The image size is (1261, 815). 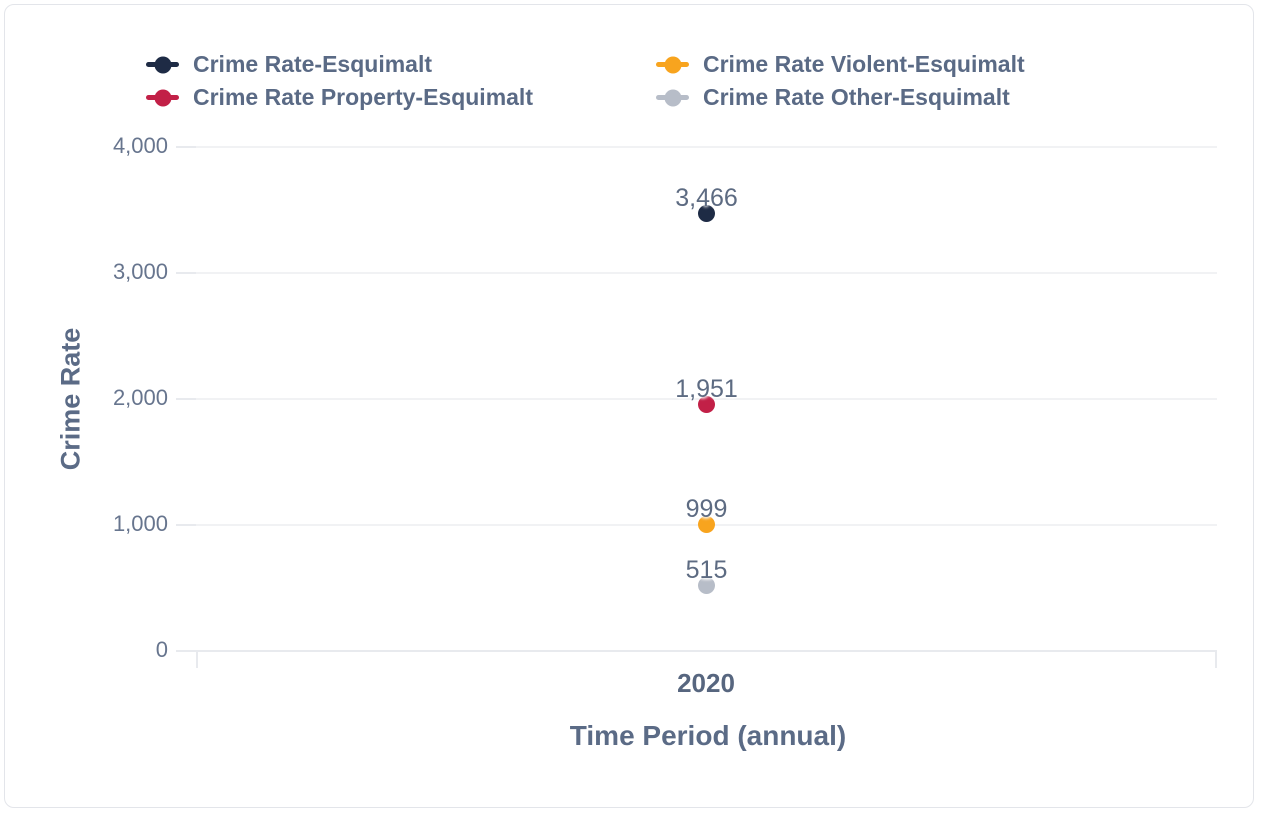 I want to click on data-label-crime-rate-esquimalt: 3,466, so click(x=706, y=198).